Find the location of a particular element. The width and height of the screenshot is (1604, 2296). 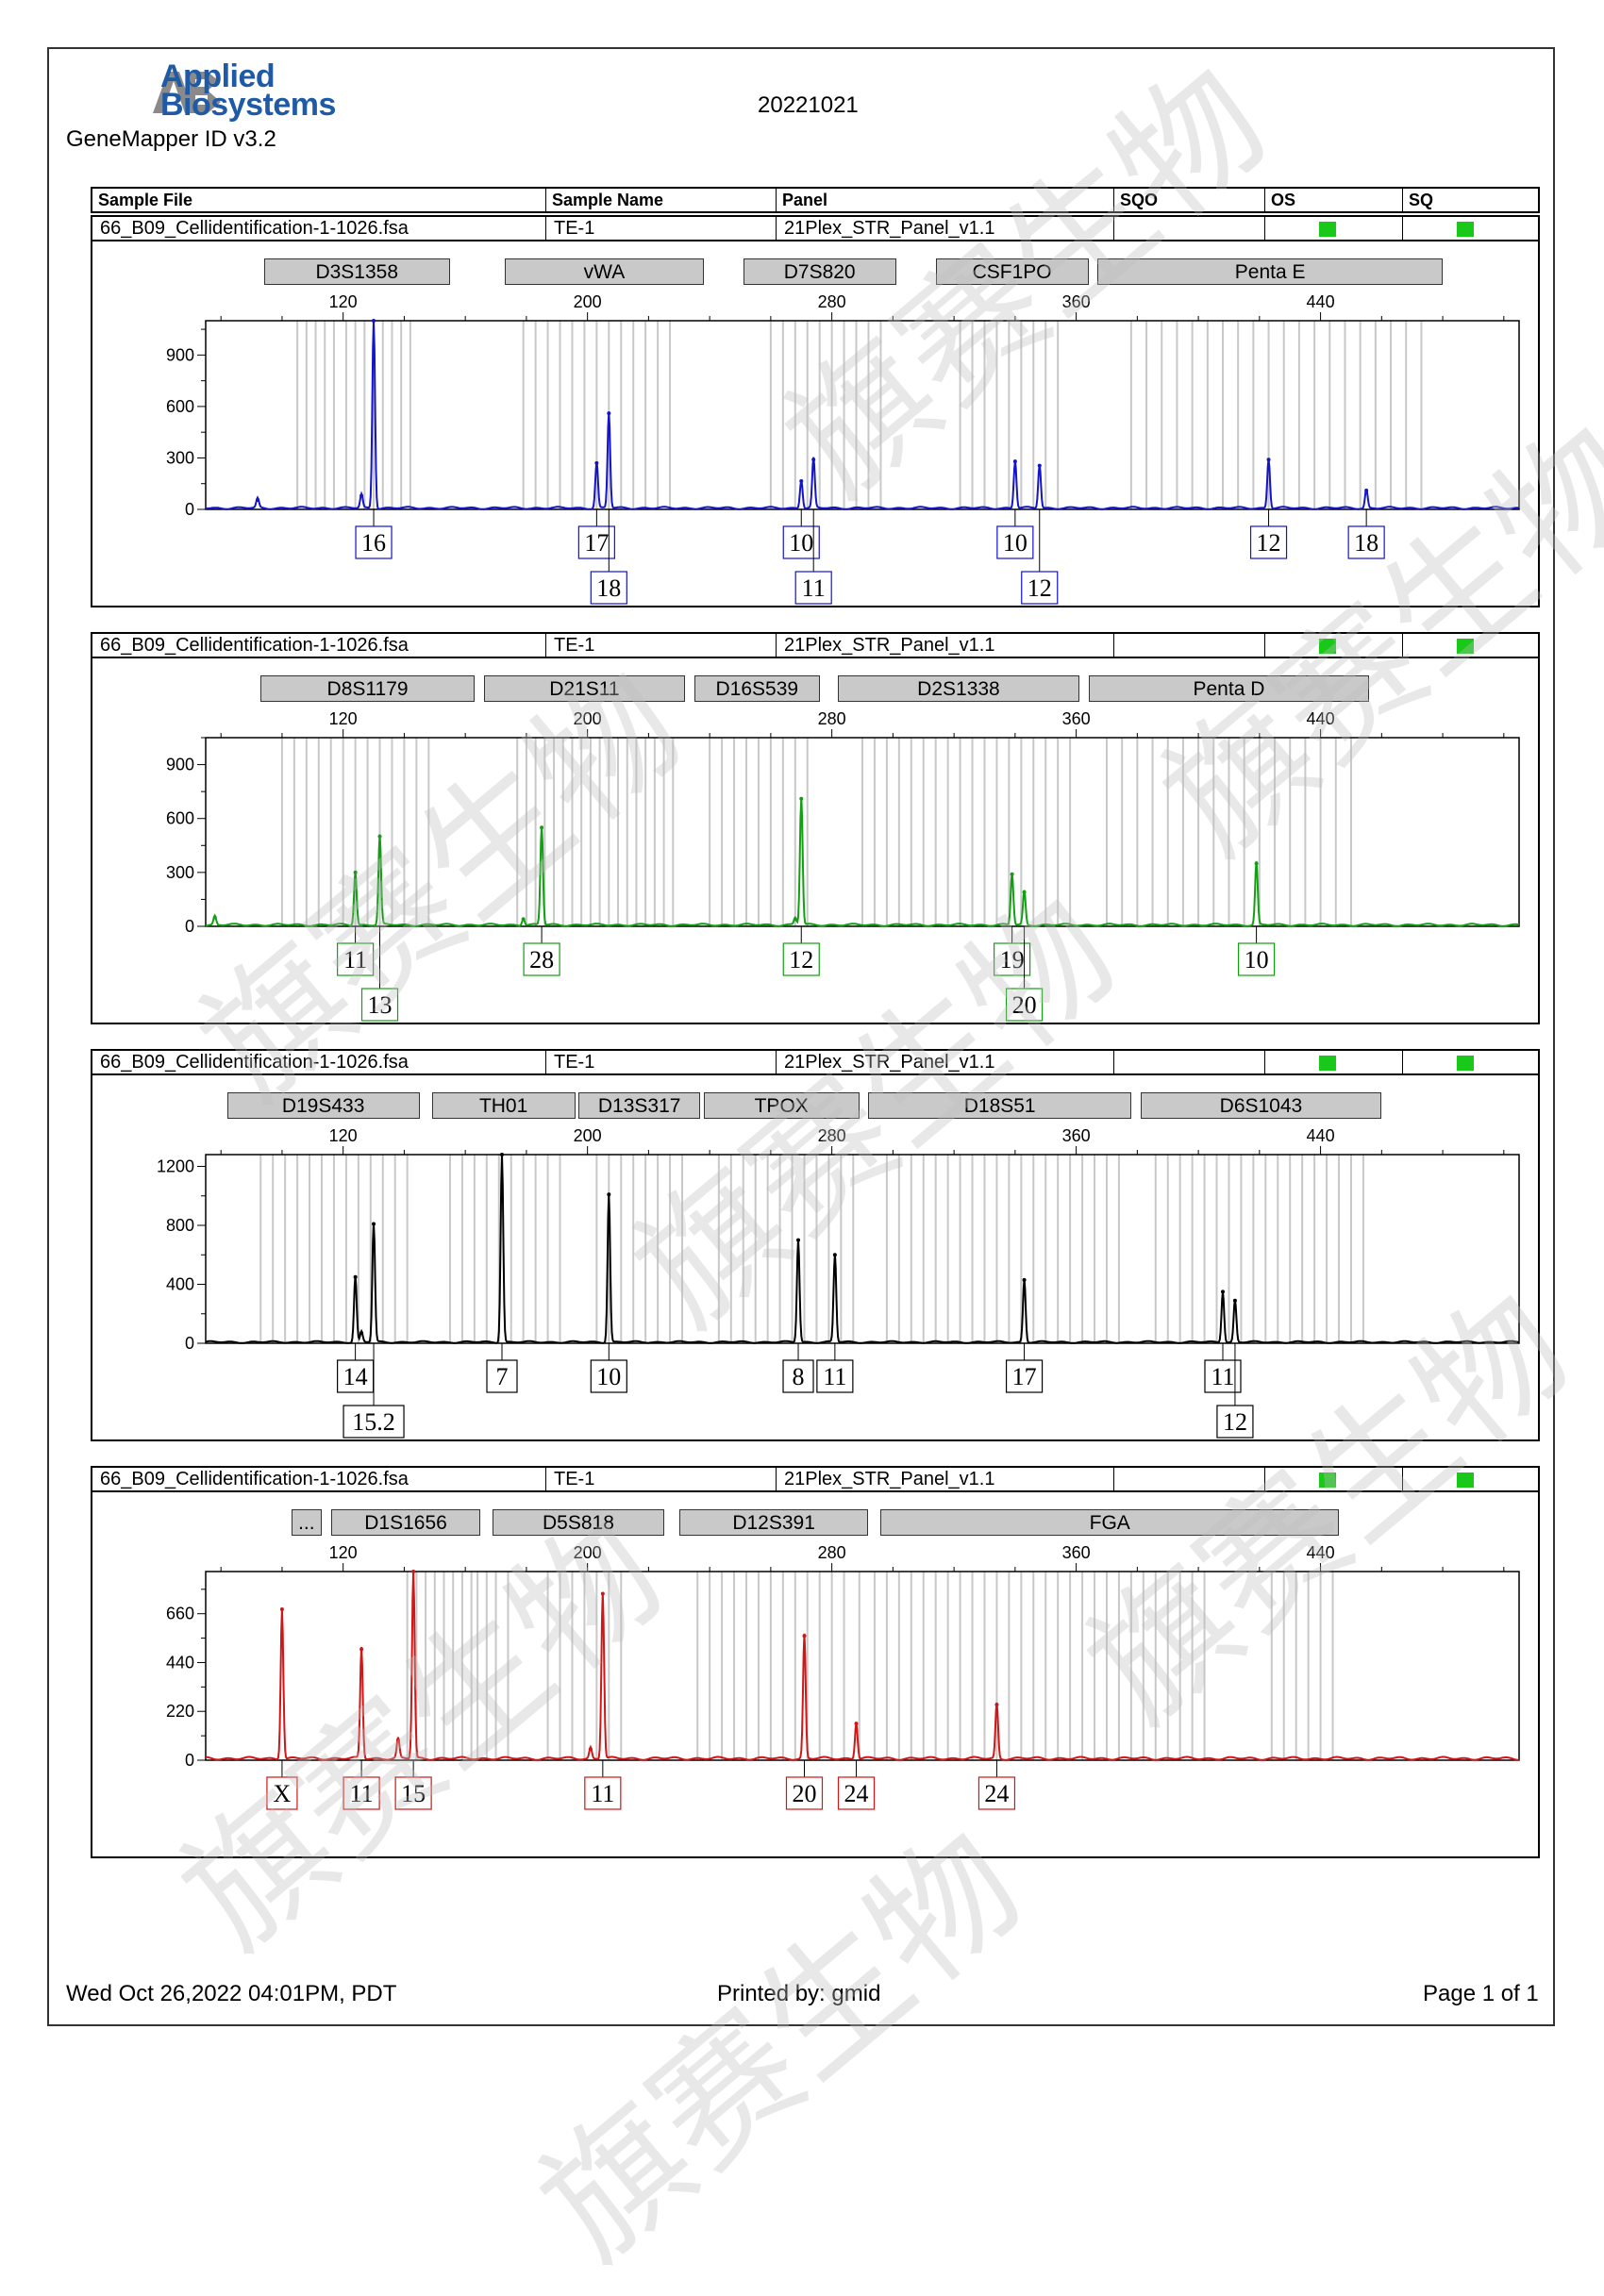

locus-marker-d21s11: D21S11 is located at coordinates (584, 688).